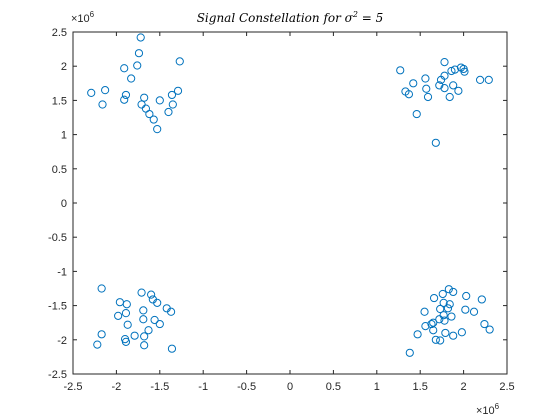 This screenshot has width=560, height=420. What do you see at coordinates (59, 101) in the screenshot?
I see `y-tick-label: 1.5` at bounding box center [59, 101].